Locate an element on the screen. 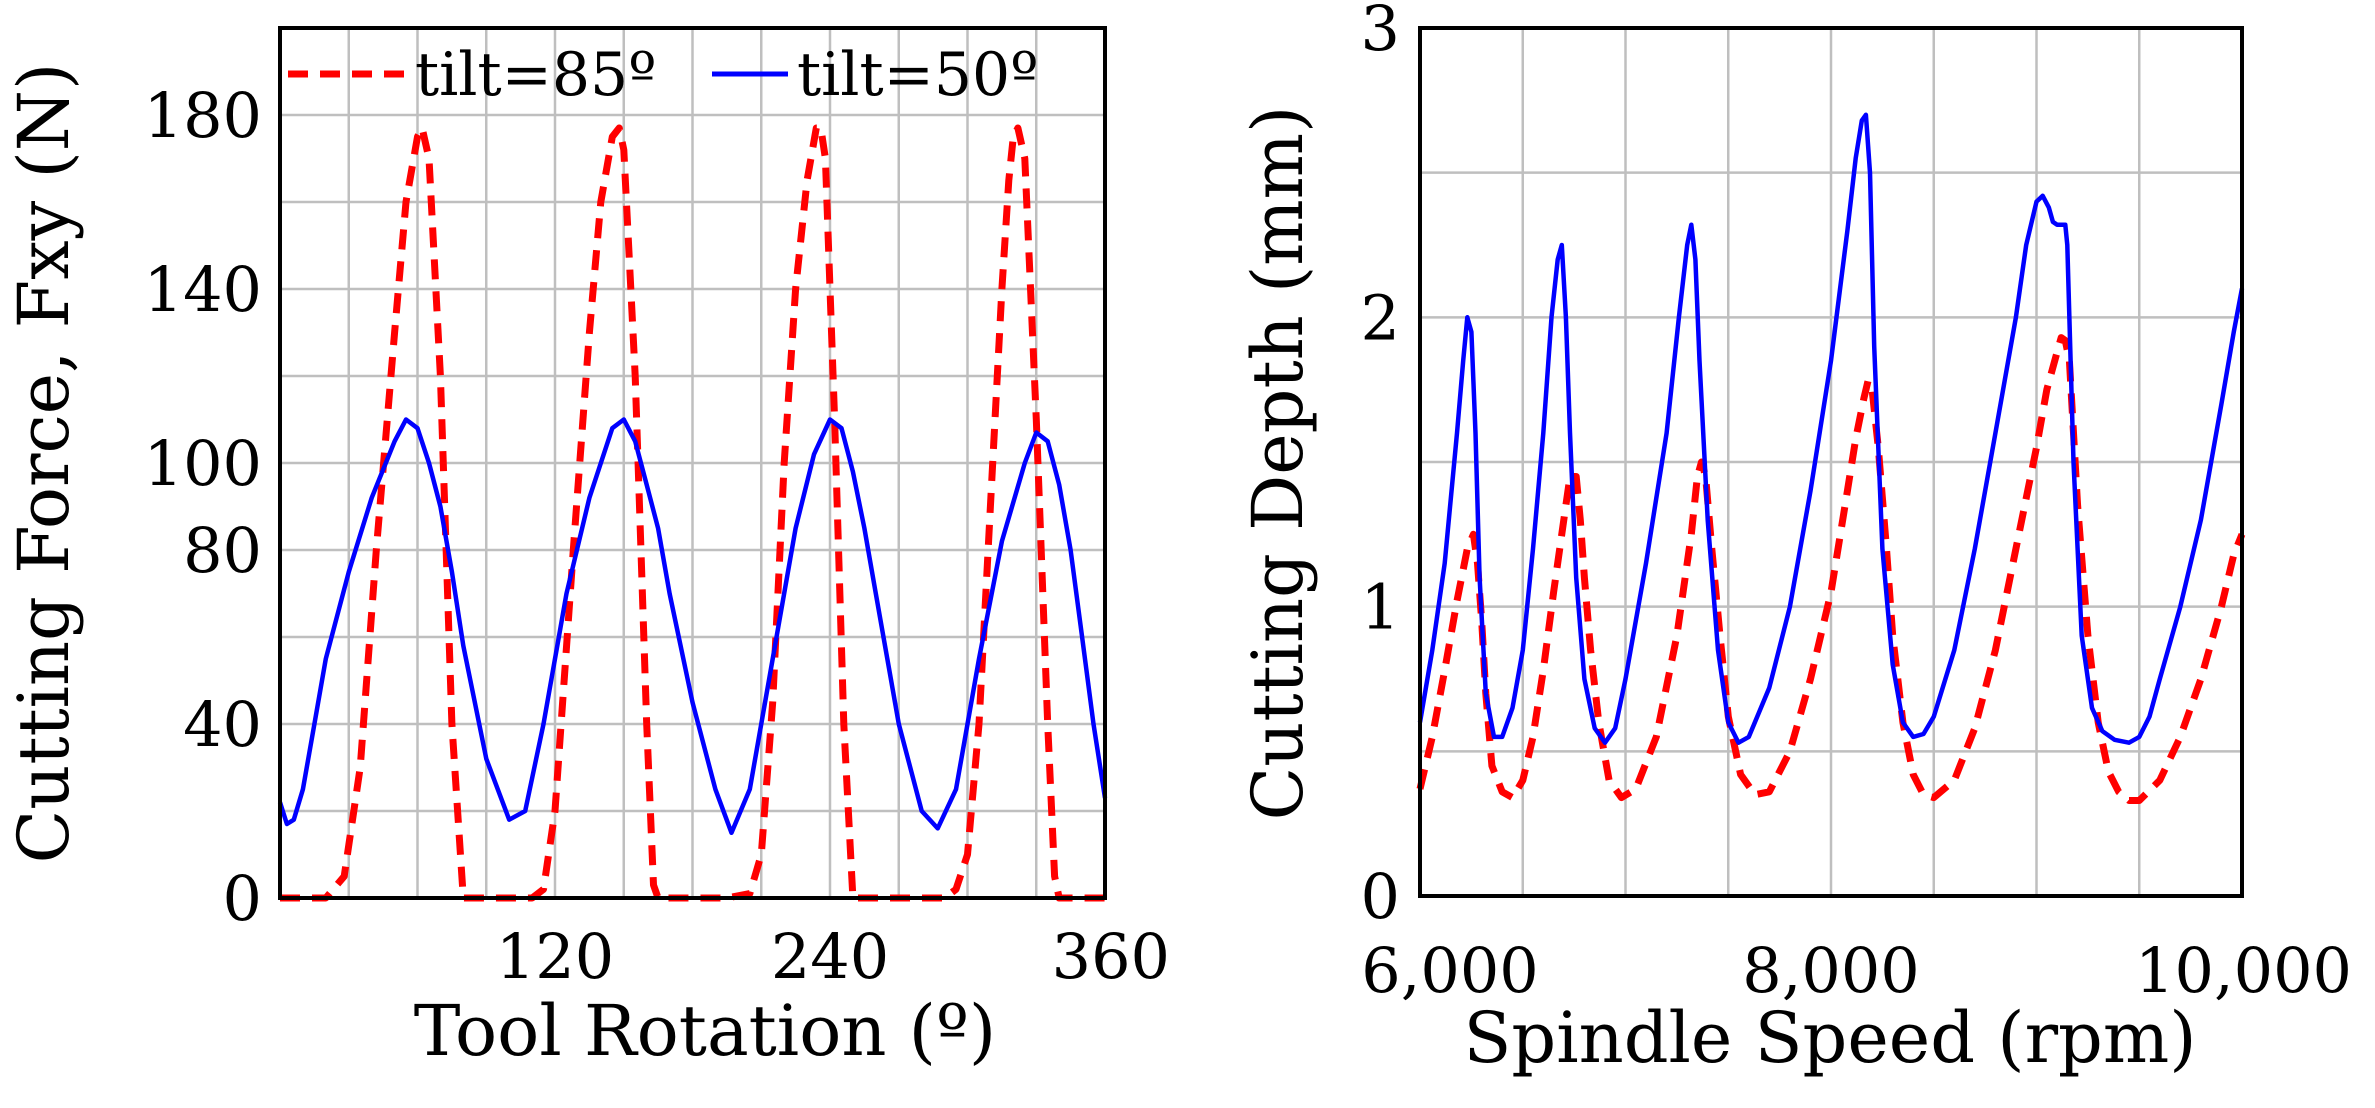 This screenshot has height=1108, width=2375. legend-label-tilt50: tilt=50º is located at coordinates (917, 75).